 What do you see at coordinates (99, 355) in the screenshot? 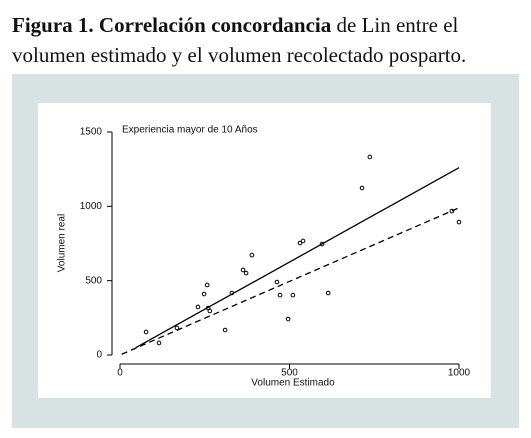
I see `y-tick-label: 0` at bounding box center [99, 355].